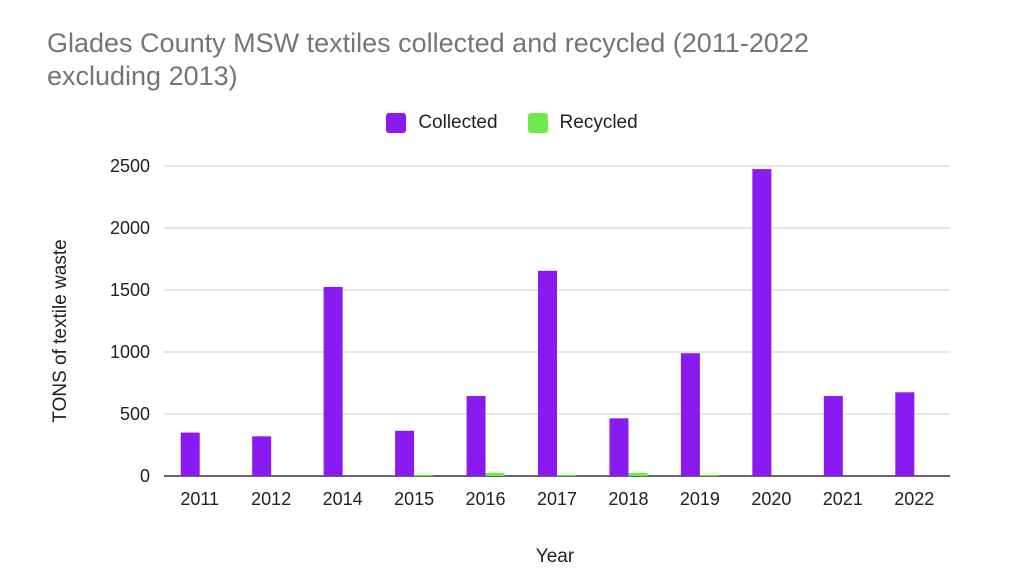 The image size is (1024, 583). What do you see at coordinates (145, 476) in the screenshot?
I see `y-tick-label: 0` at bounding box center [145, 476].